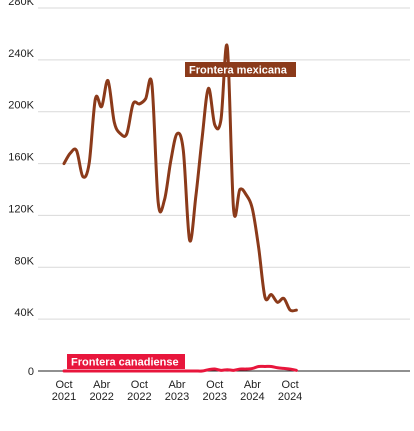 Image resolution: width=414 pixels, height=431 pixels. I want to click on y-tick-label: 280K, so click(21, 4).